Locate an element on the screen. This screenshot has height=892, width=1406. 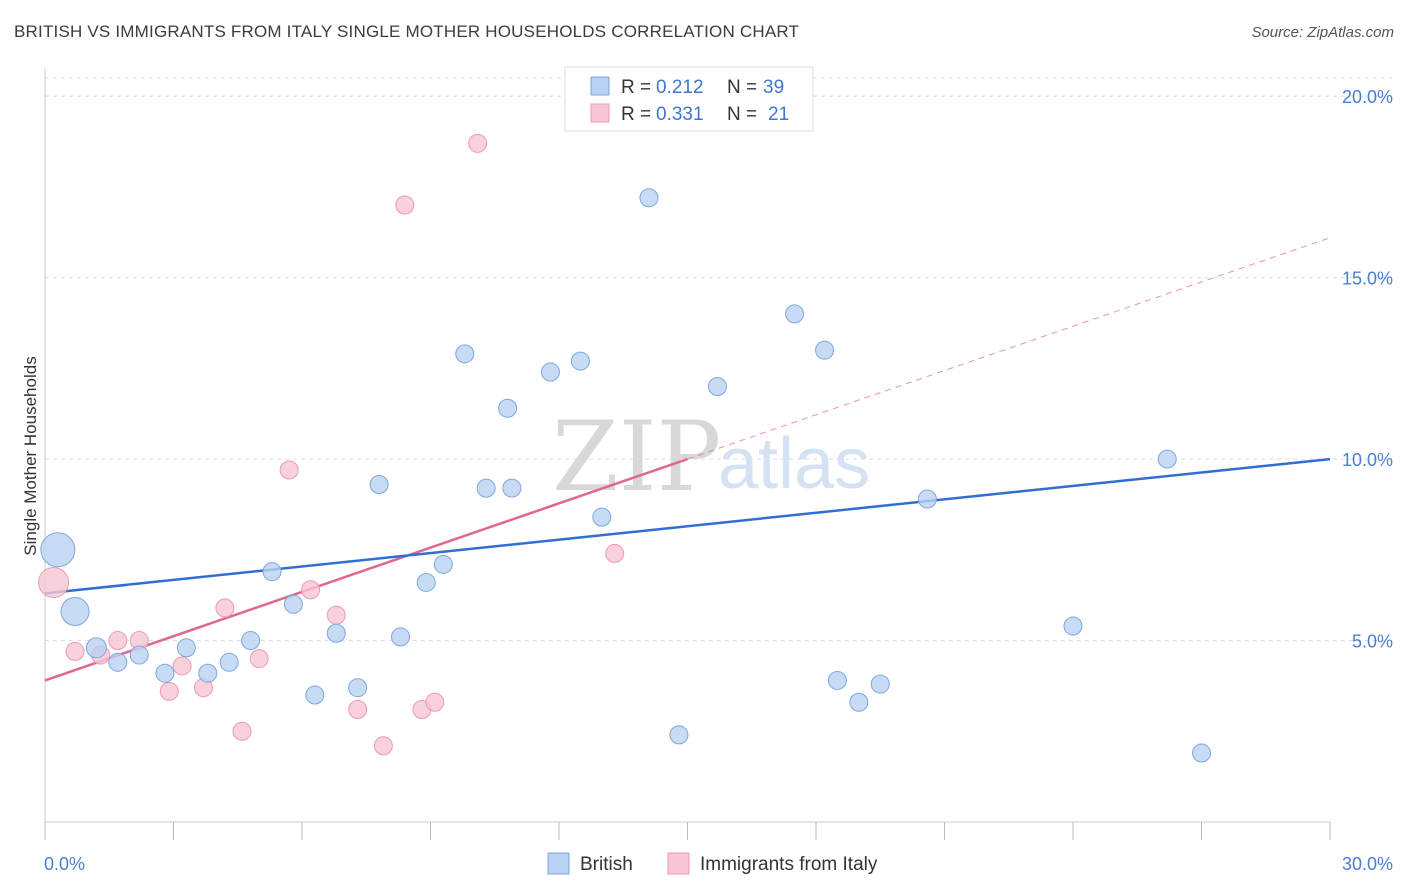
y-axis-label: Single Mother Households is located at coordinates (30, 455).